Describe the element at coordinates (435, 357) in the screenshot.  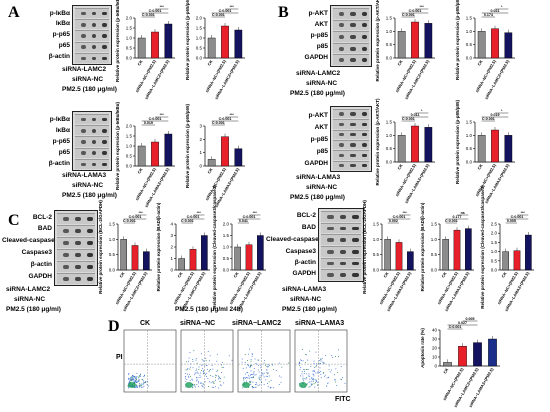
I see `tick-label: 10` at that location.